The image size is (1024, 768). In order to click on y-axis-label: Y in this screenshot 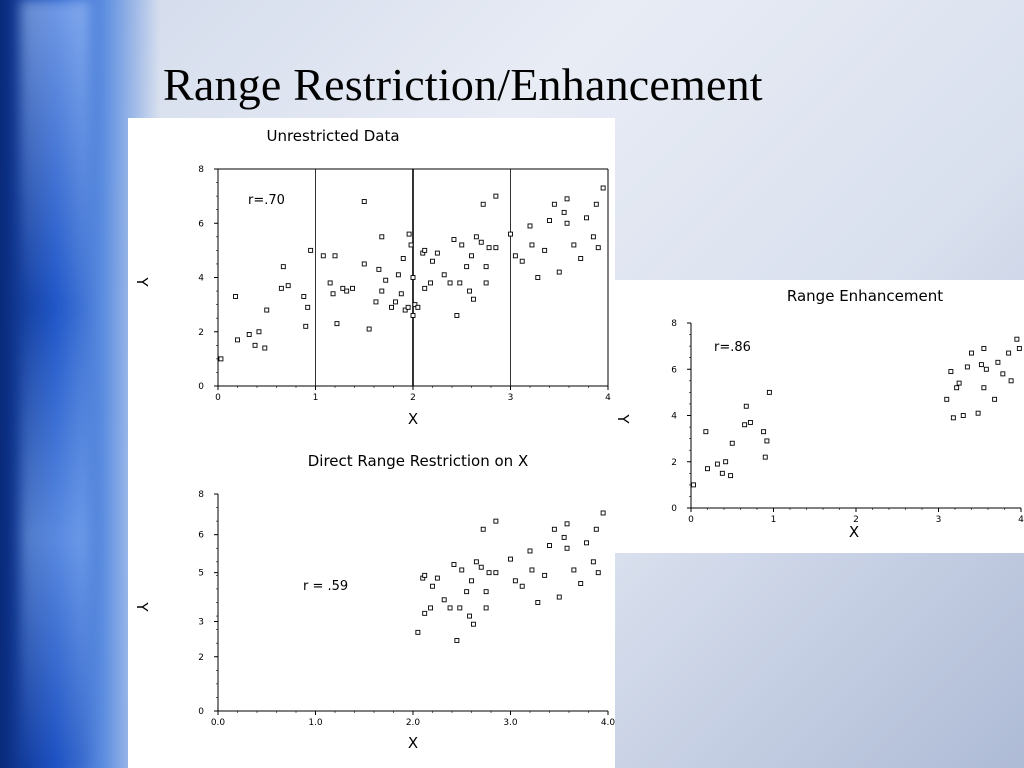, I will do `click(142, 606)`.